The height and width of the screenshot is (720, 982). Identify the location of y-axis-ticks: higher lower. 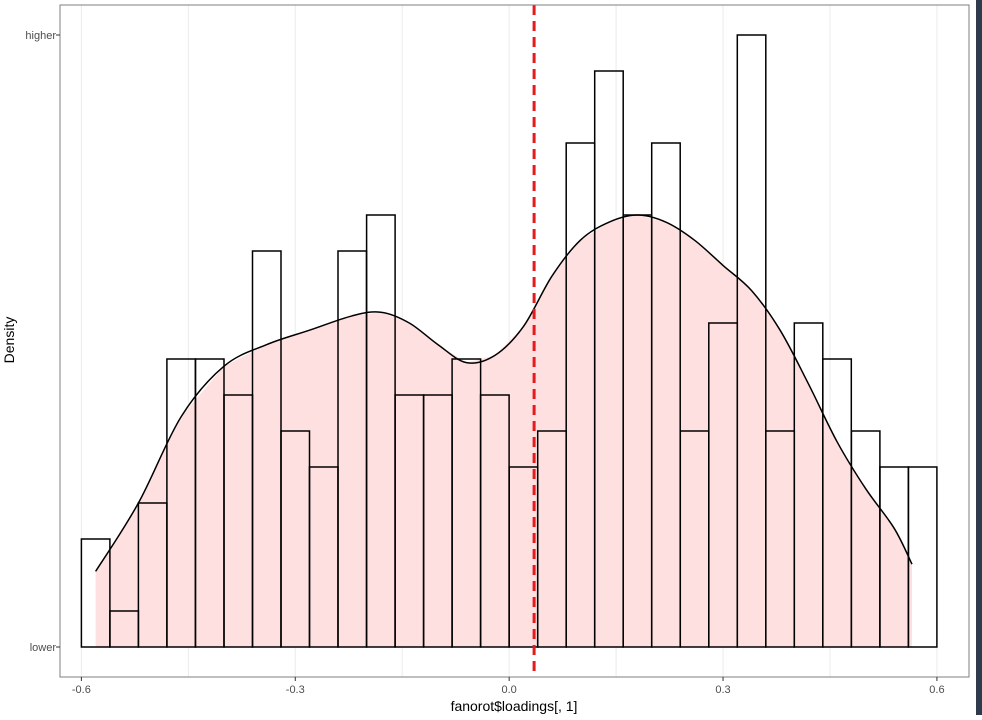
(42, 342).